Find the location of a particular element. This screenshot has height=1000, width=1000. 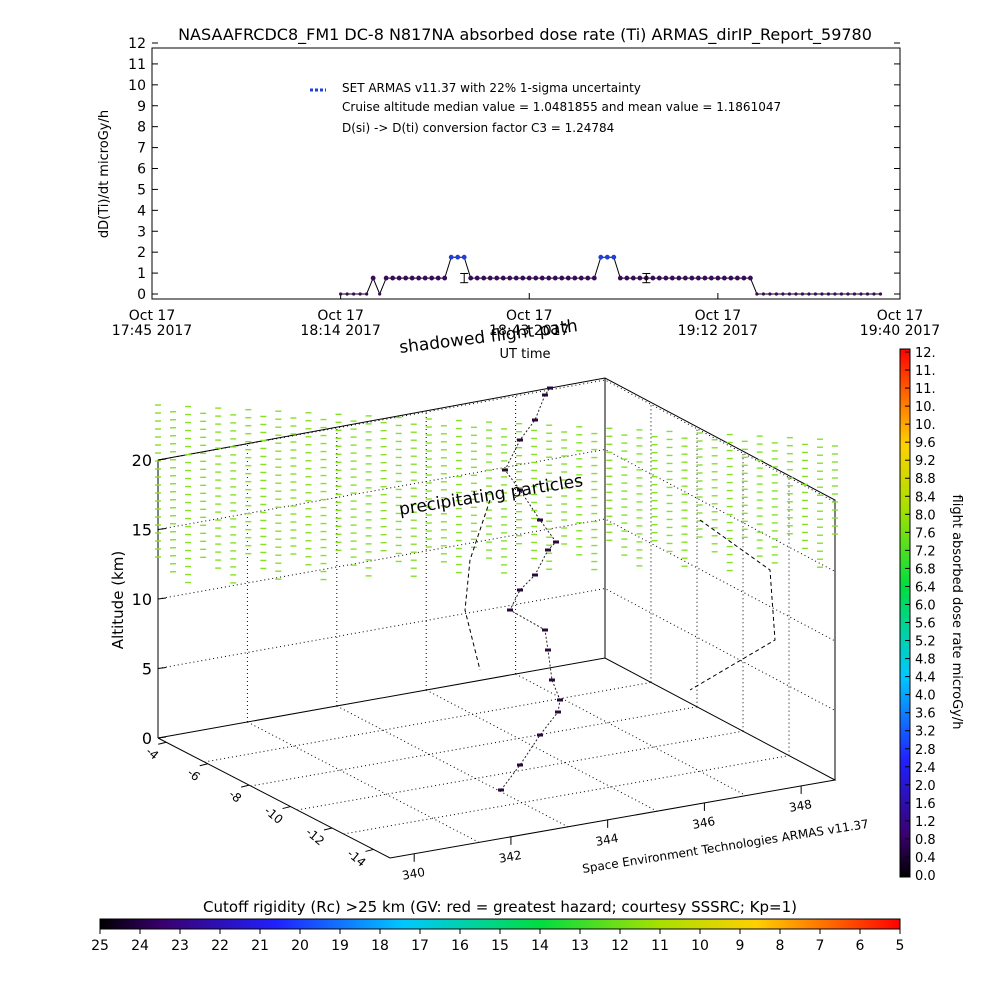

top-y-tick-label: 4 is located at coordinates (141, 211).